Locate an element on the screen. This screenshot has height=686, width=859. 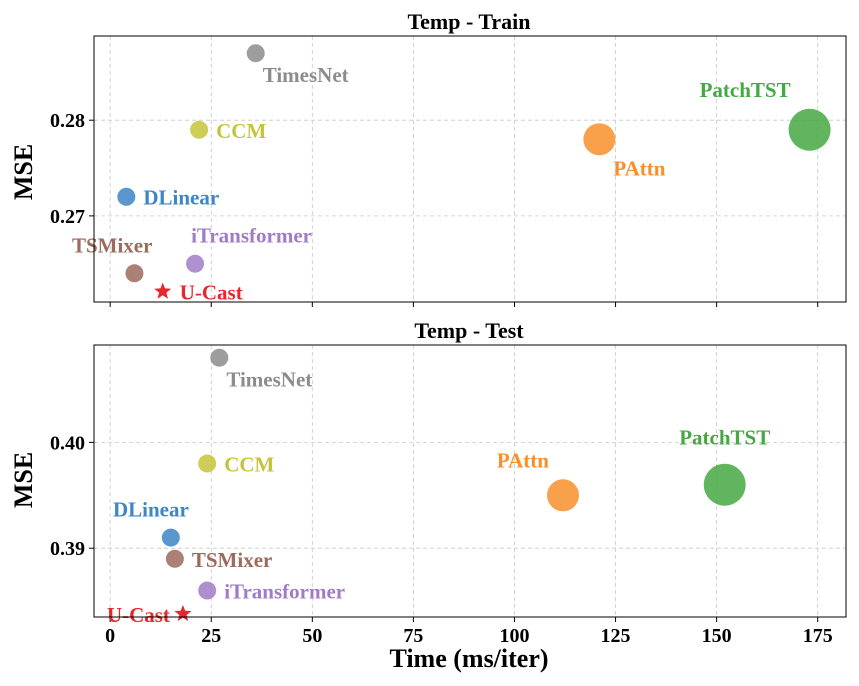
x-tick-label: 175 is located at coordinates (818, 636).